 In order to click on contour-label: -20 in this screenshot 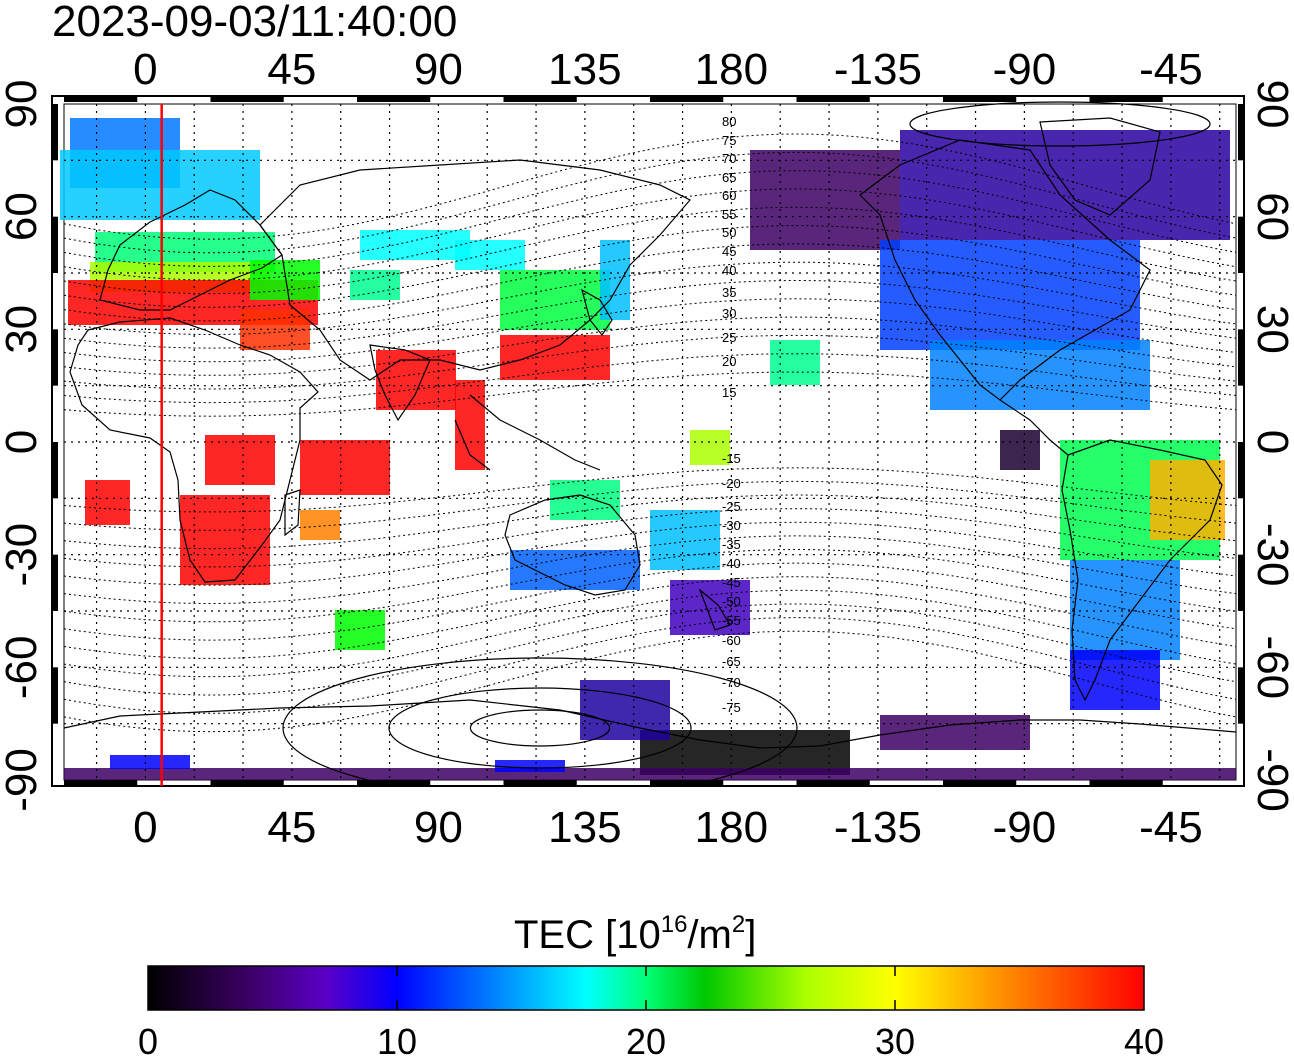, I will do `click(731, 483)`.